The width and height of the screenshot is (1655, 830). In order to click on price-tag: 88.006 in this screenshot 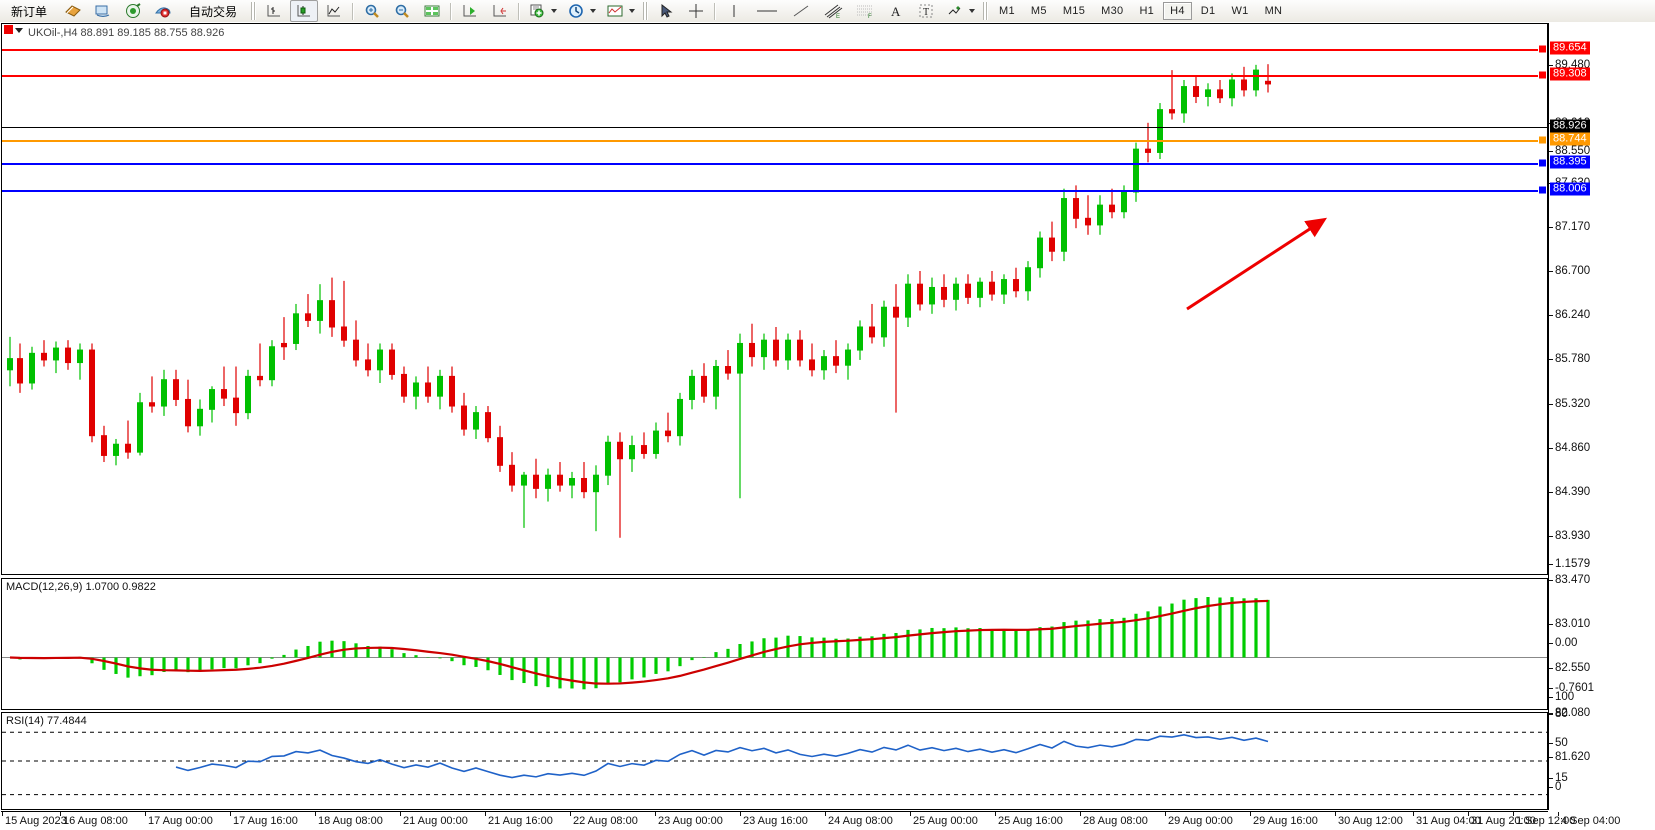, I will do `click(1570, 189)`.